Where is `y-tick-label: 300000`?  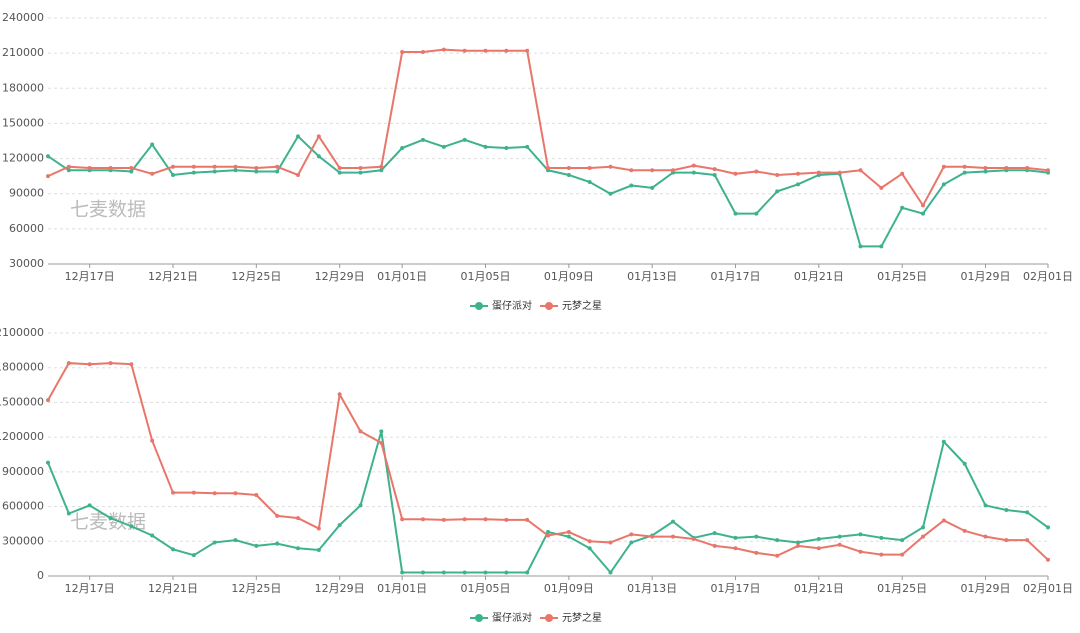 y-tick-label: 300000 is located at coordinates (23, 540).